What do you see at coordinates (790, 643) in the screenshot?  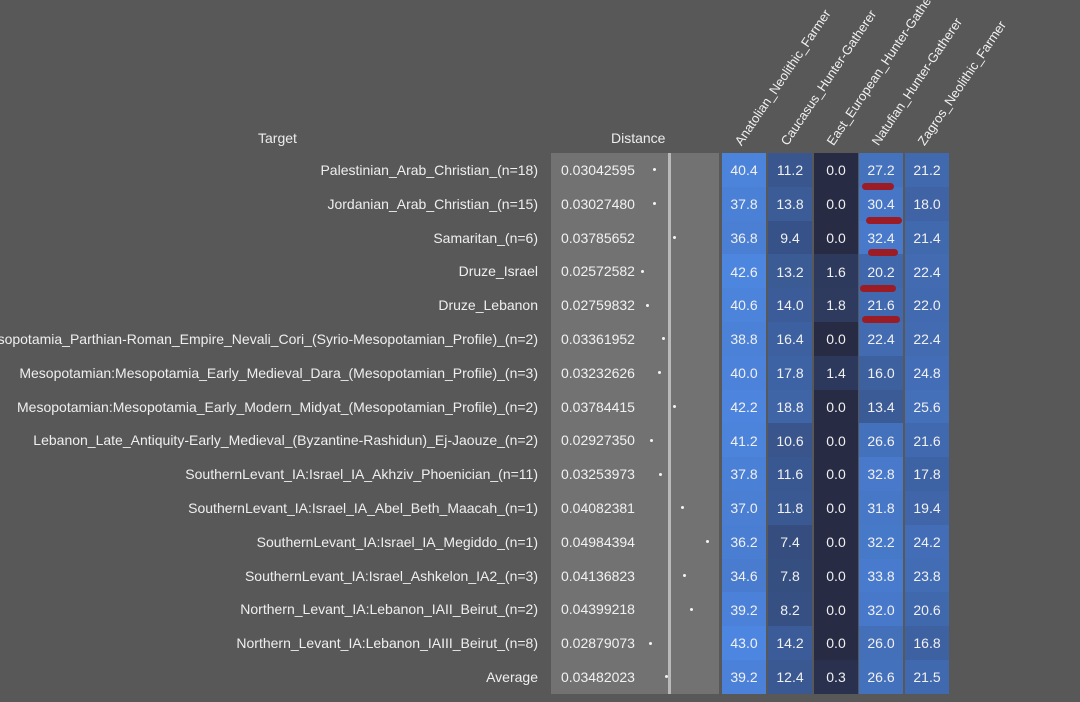 I see `heatmap-cell: 14.2` at bounding box center [790, 643].